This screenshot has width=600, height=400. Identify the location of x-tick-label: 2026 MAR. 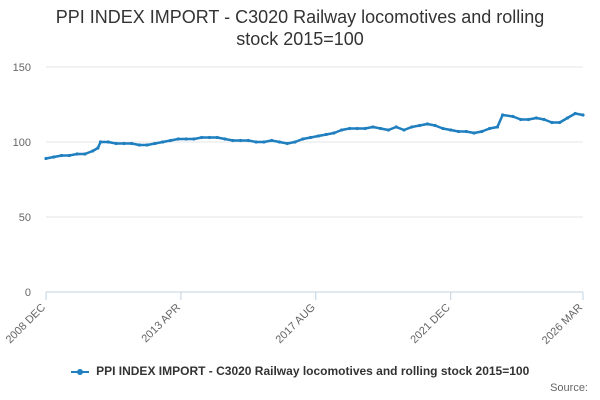
(562, 324).